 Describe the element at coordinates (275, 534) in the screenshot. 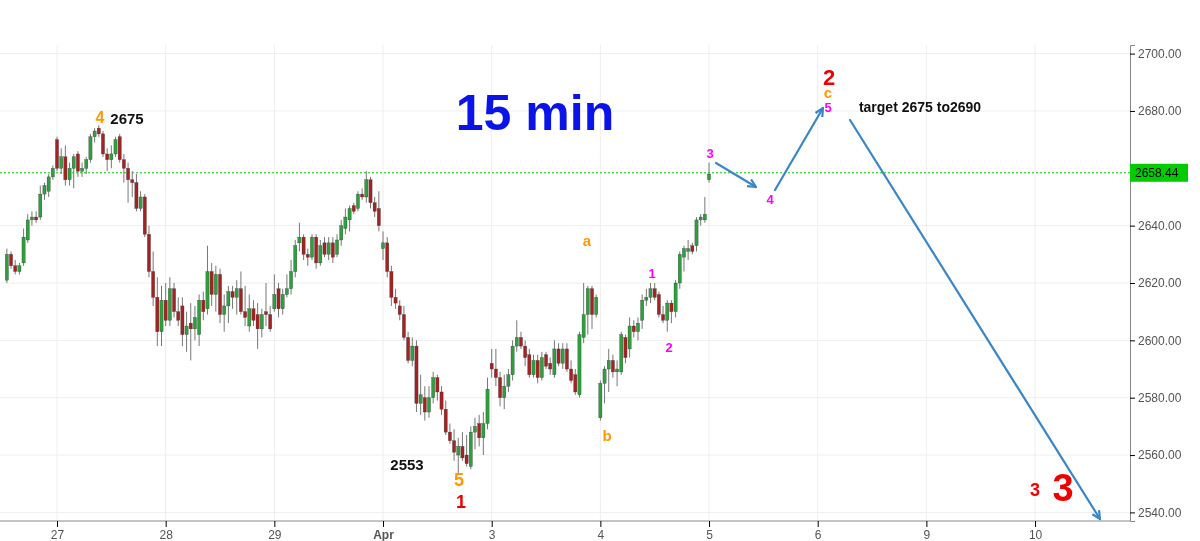

I see `x-tick-label: 29` at that location.